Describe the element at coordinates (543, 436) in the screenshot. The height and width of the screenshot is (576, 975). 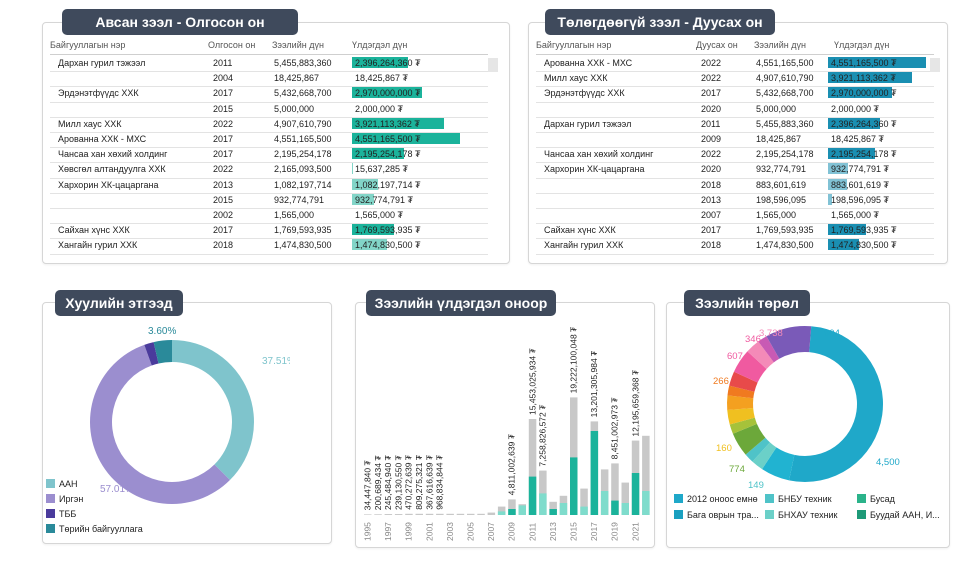
I see `bar-data-label: 7,258,826,572 ₮` at that location.